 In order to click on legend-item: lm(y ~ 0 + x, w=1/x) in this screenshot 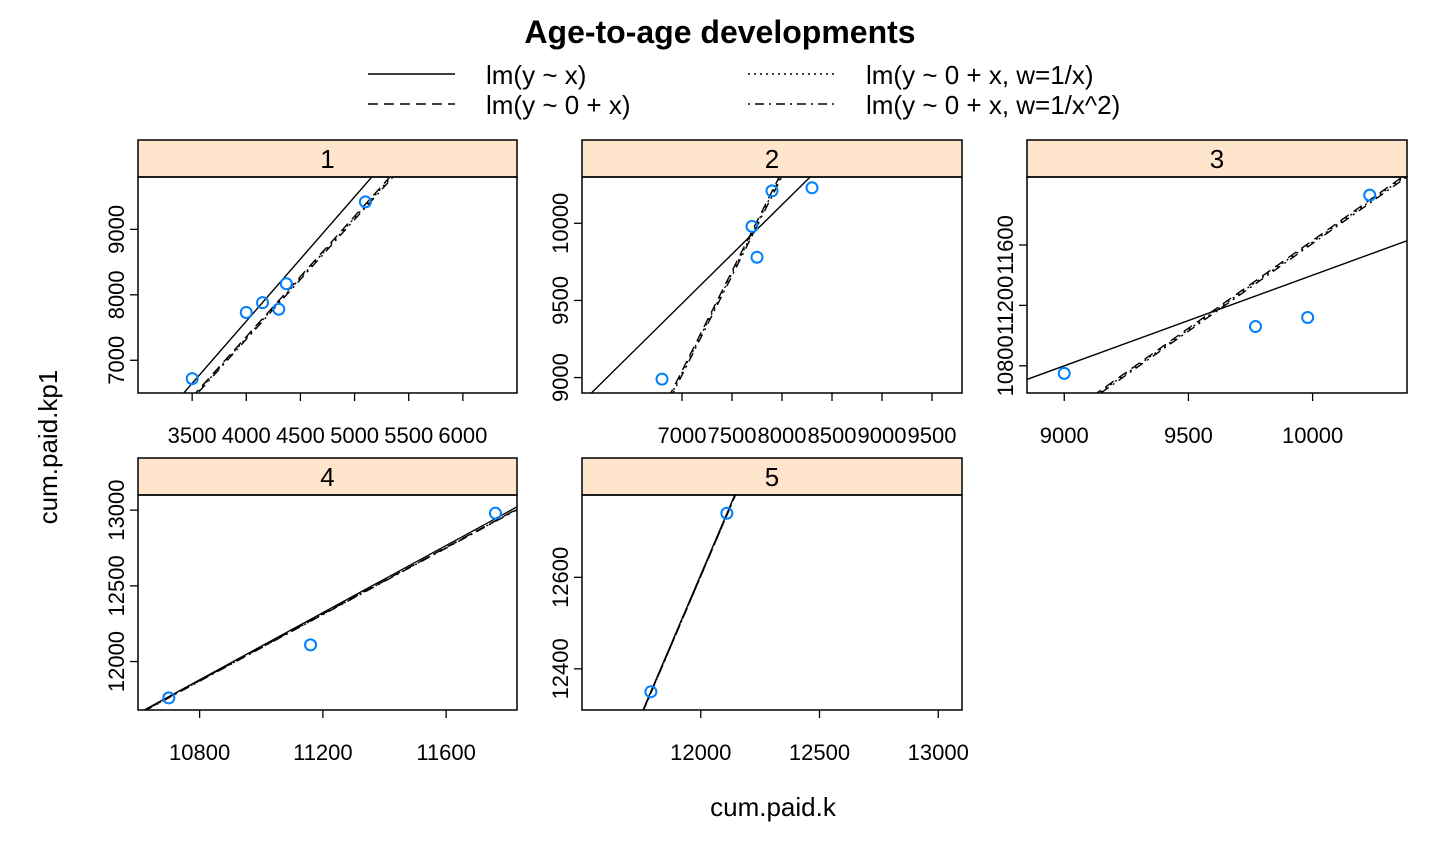, I will do `click(921, 75)`.